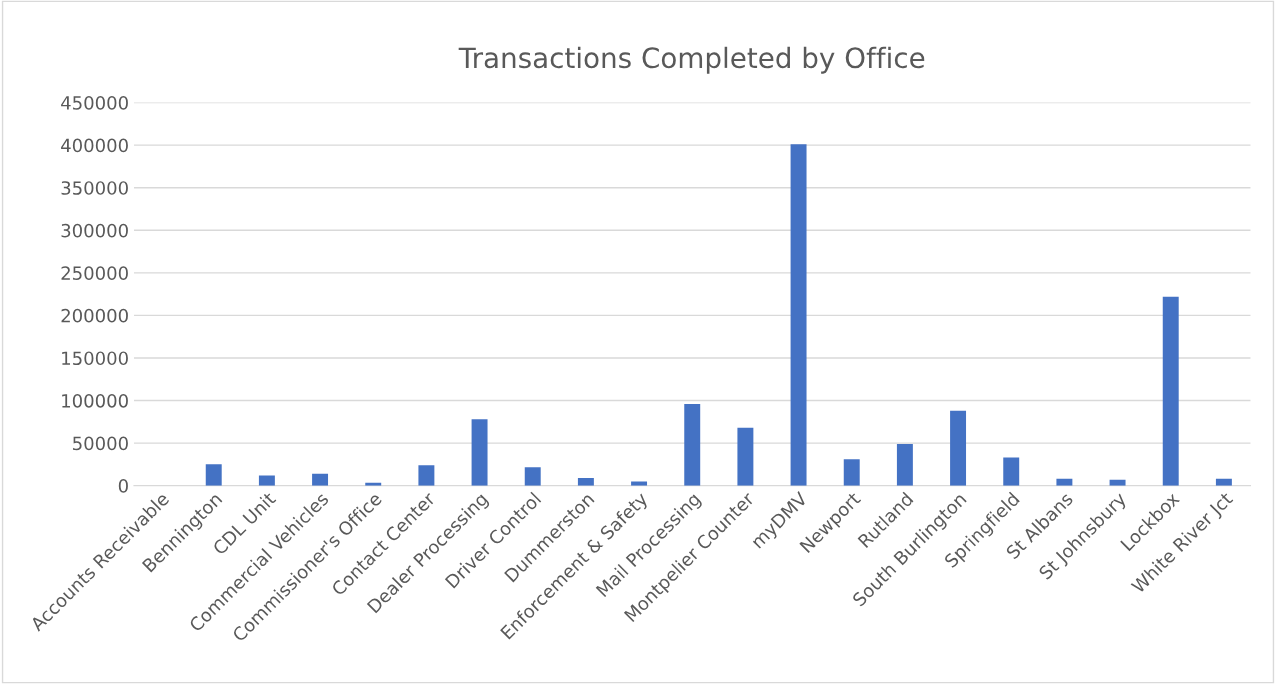 This screenshot has width=1276, height=684. I want to click on y-tick-label: 200000, so click(94, 315).